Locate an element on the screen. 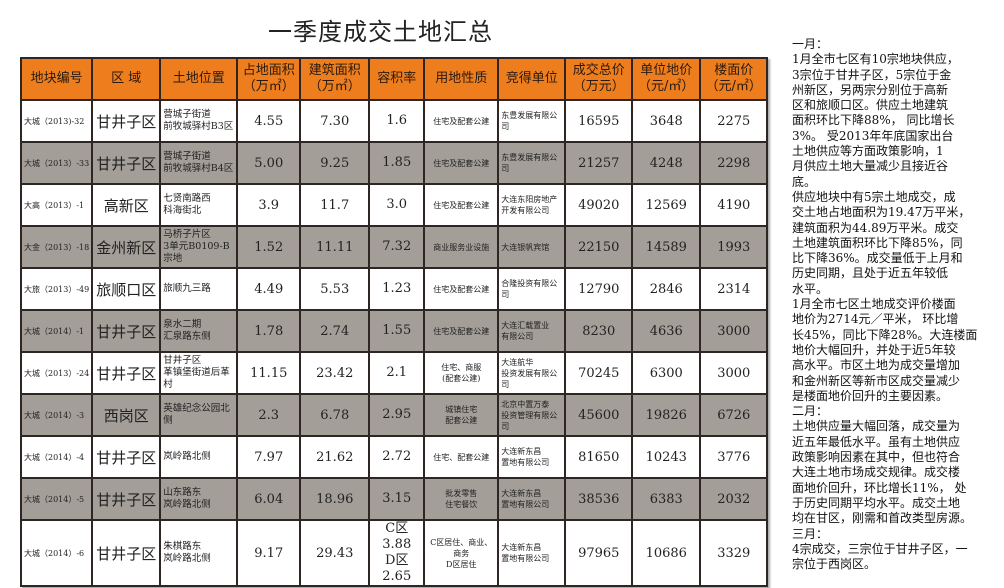 This screenshot has width=1004, height=588. summary-line: 三月： is located at coordinates (810, 533).